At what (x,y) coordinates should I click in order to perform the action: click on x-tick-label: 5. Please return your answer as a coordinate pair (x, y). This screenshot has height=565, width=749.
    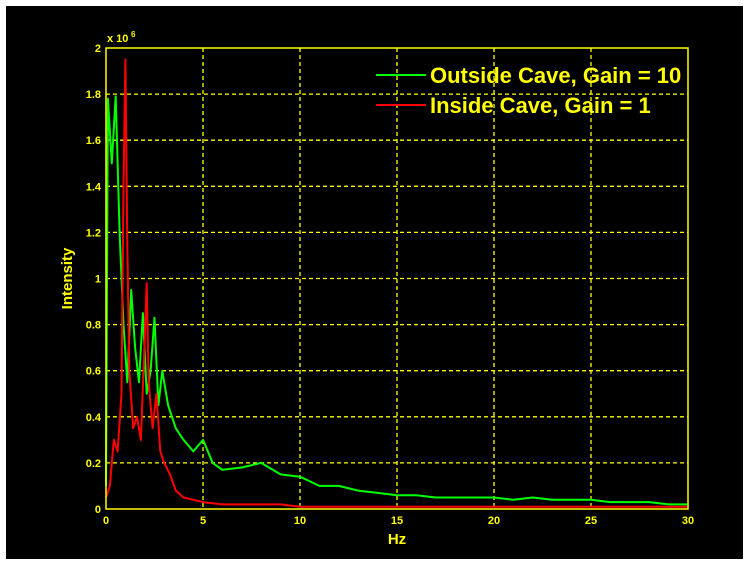
    Looking at the image, I should click on (203, 521).